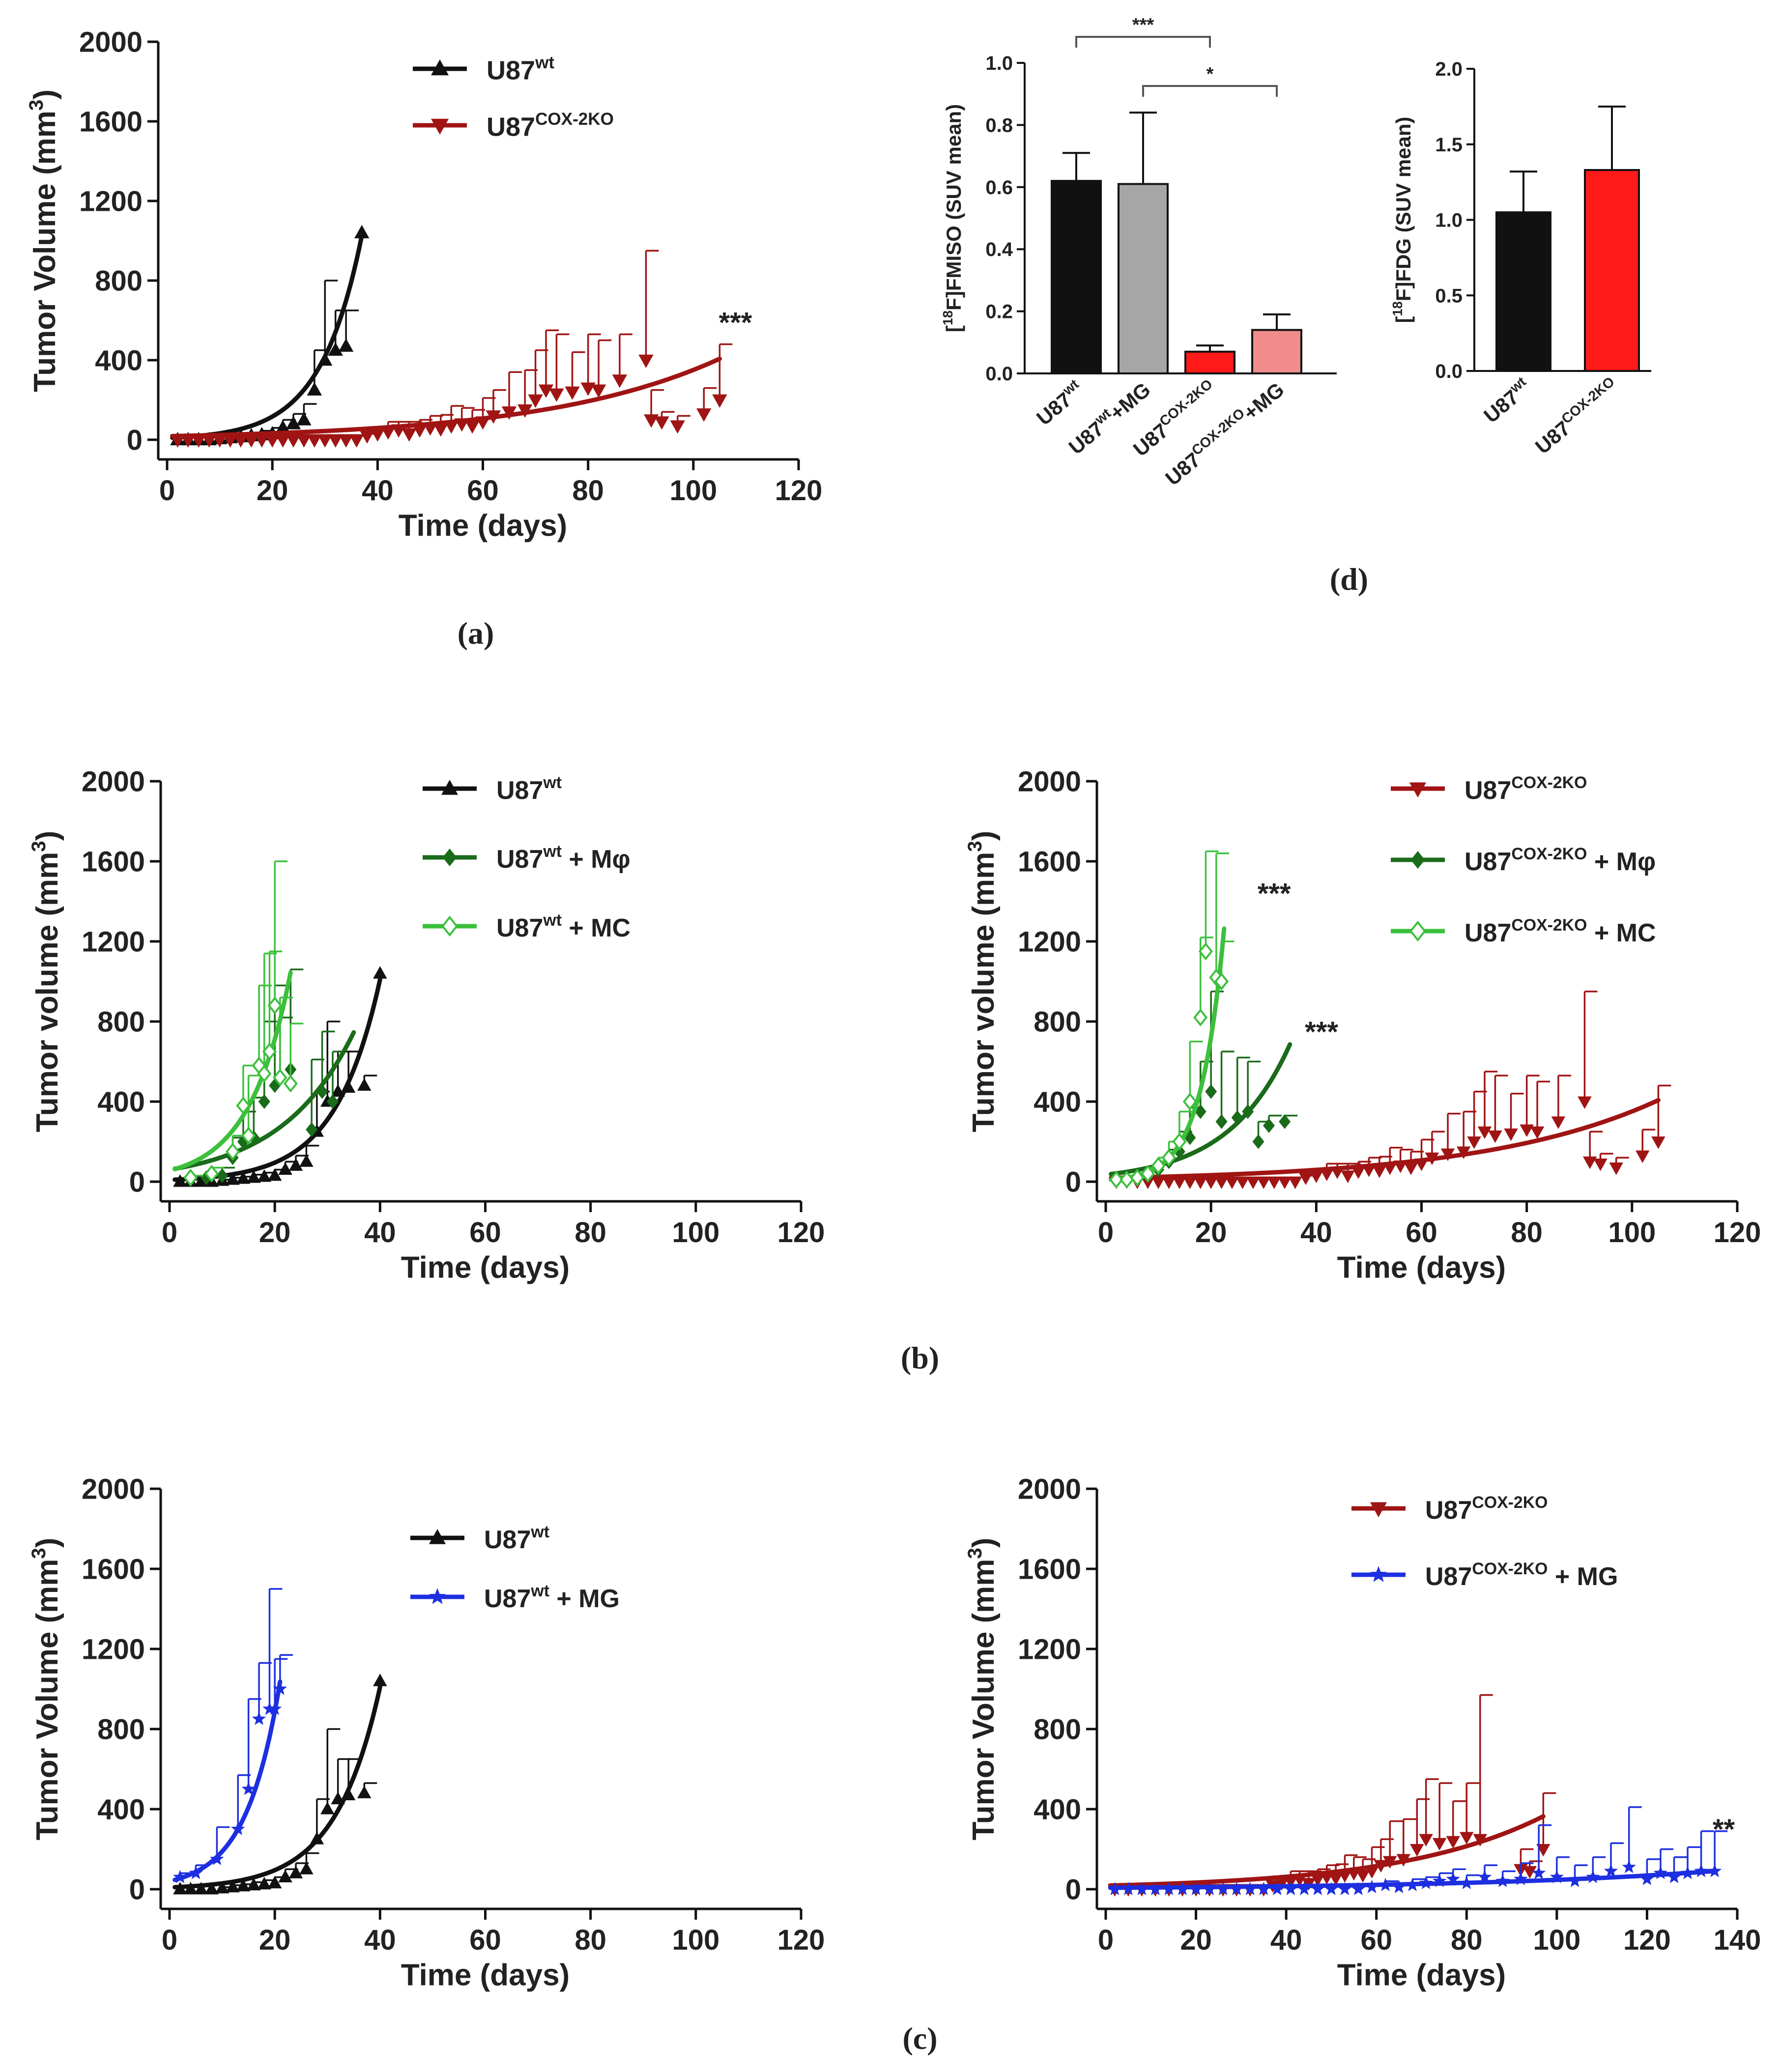 Image resolution: width=1780 pixels, height=2072 pixels. What do you see at coordinates (1506, 400) in the screenshot?
I see `category-label: U87wt` at bounding box center [1506, 400].